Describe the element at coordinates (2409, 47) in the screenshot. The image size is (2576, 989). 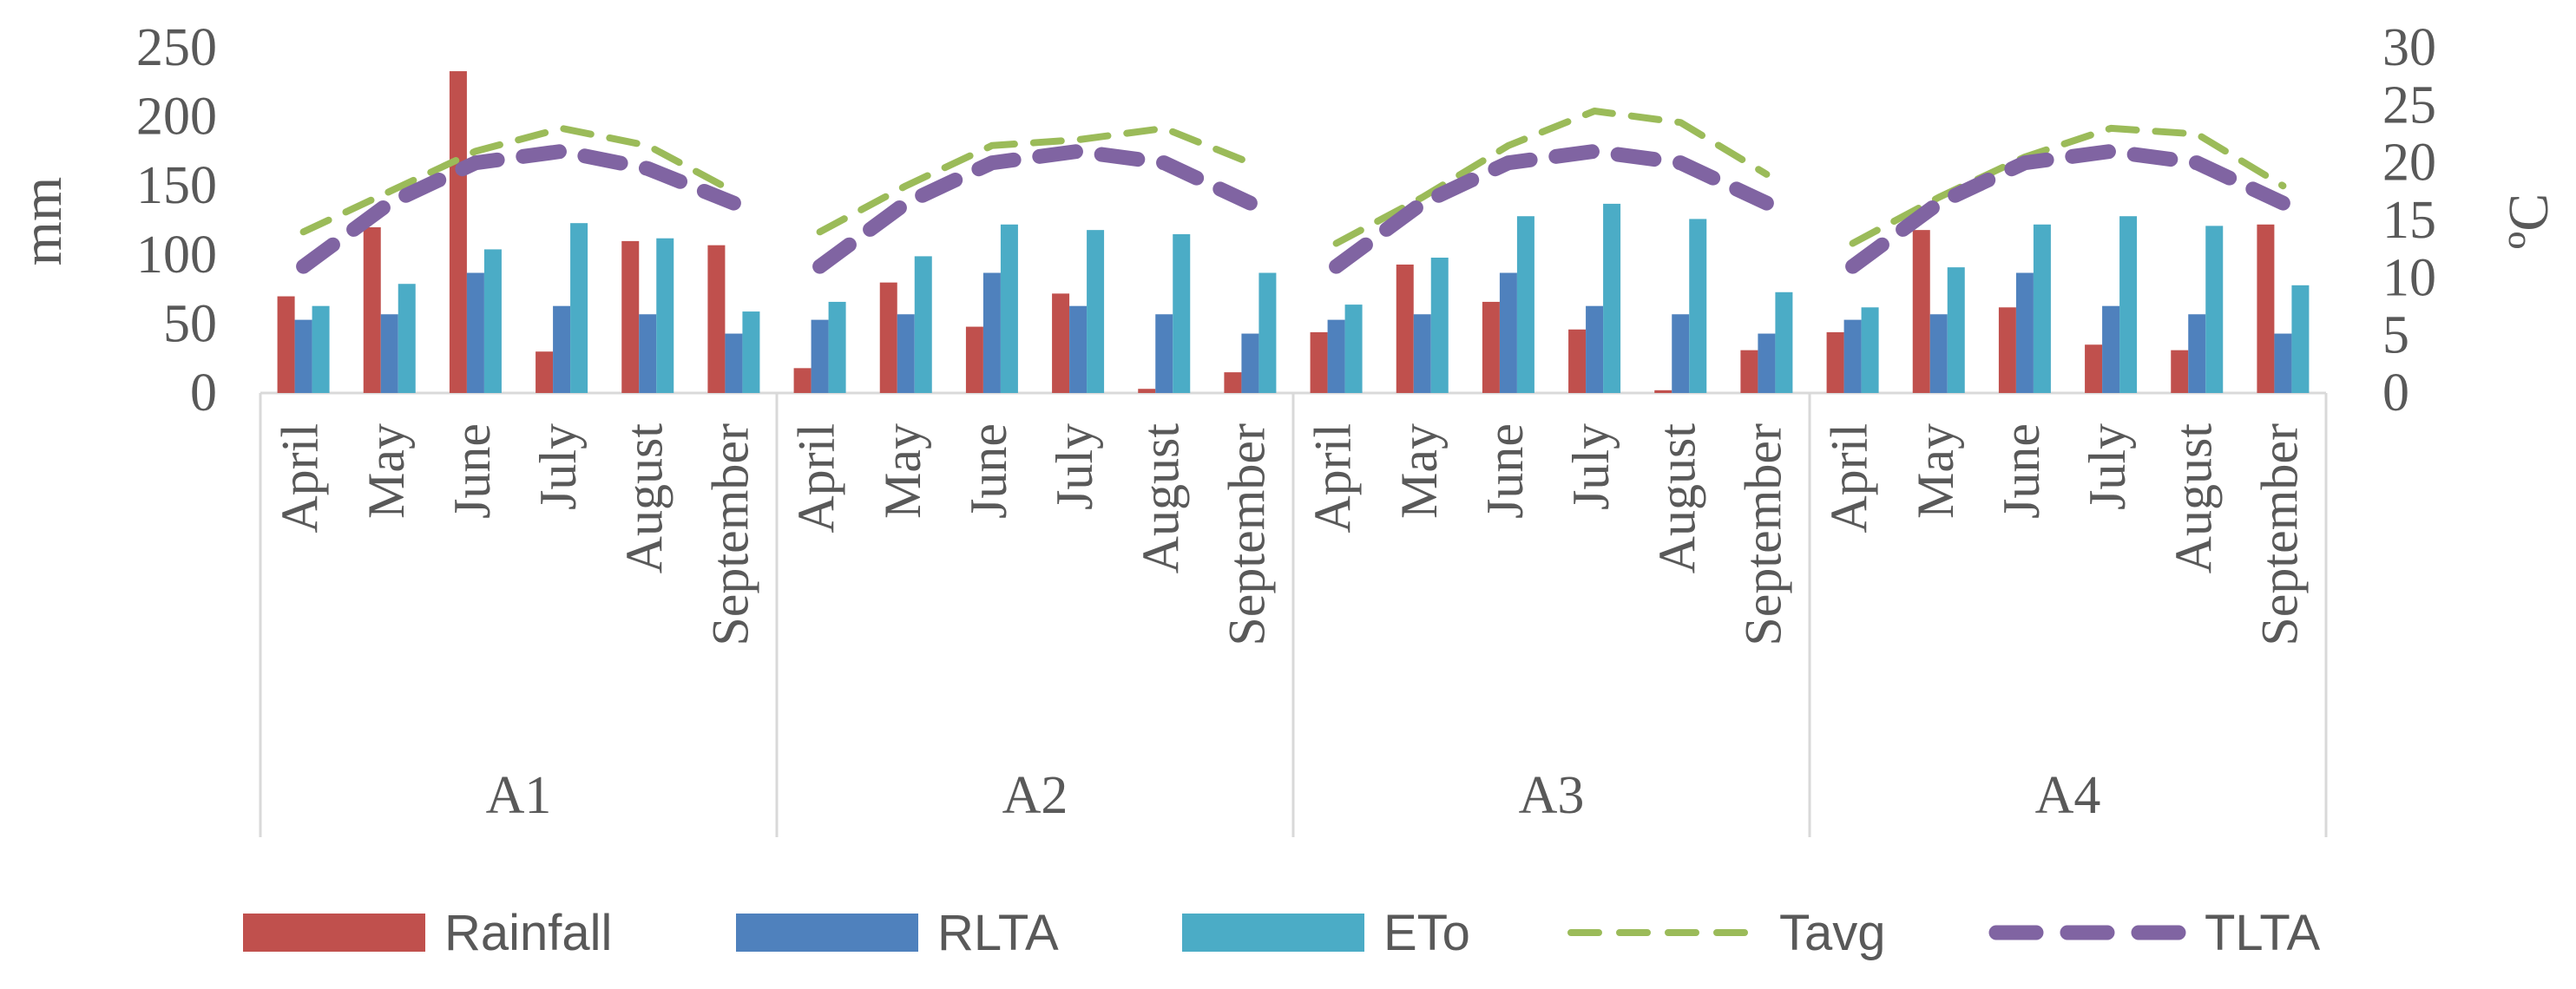
I see `y2-tick-label: 30` at that location.